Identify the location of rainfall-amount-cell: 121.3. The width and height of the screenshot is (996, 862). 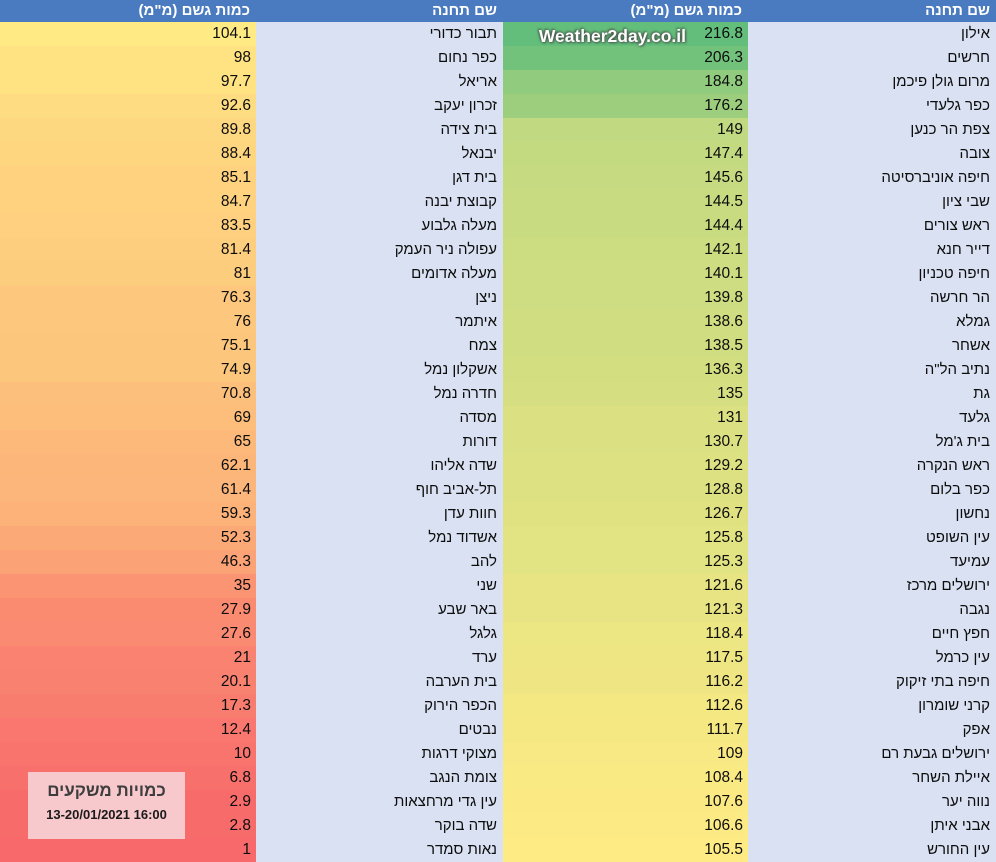
(625, 610).